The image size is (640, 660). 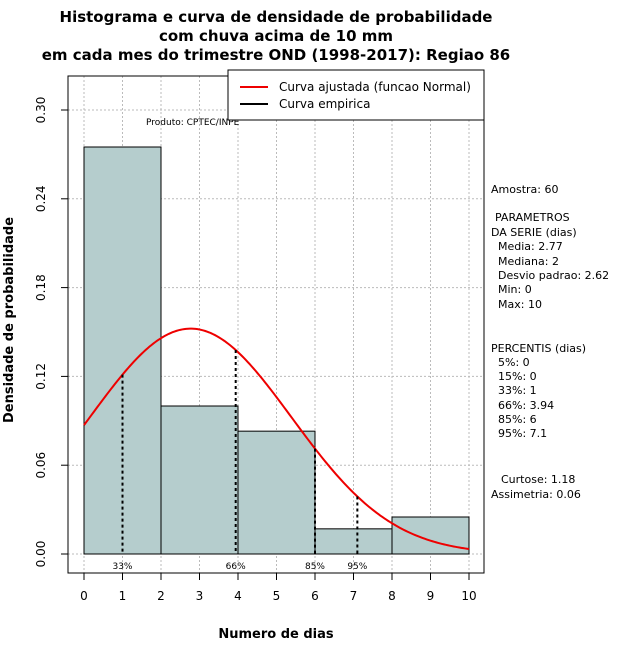 I want to click on x-tick-label: 6, so click(x=315, y=596).